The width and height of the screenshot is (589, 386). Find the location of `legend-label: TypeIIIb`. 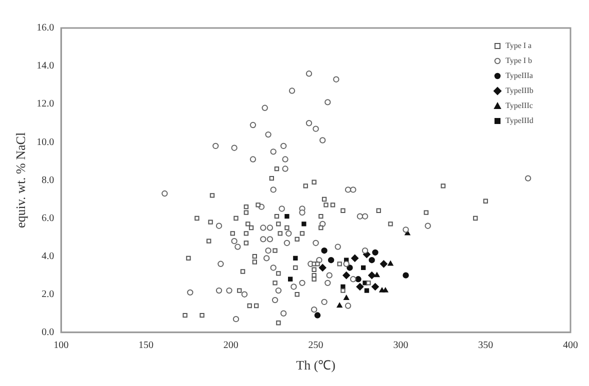

legend-label: TypeIIIb is located at coordinates (520, 91).